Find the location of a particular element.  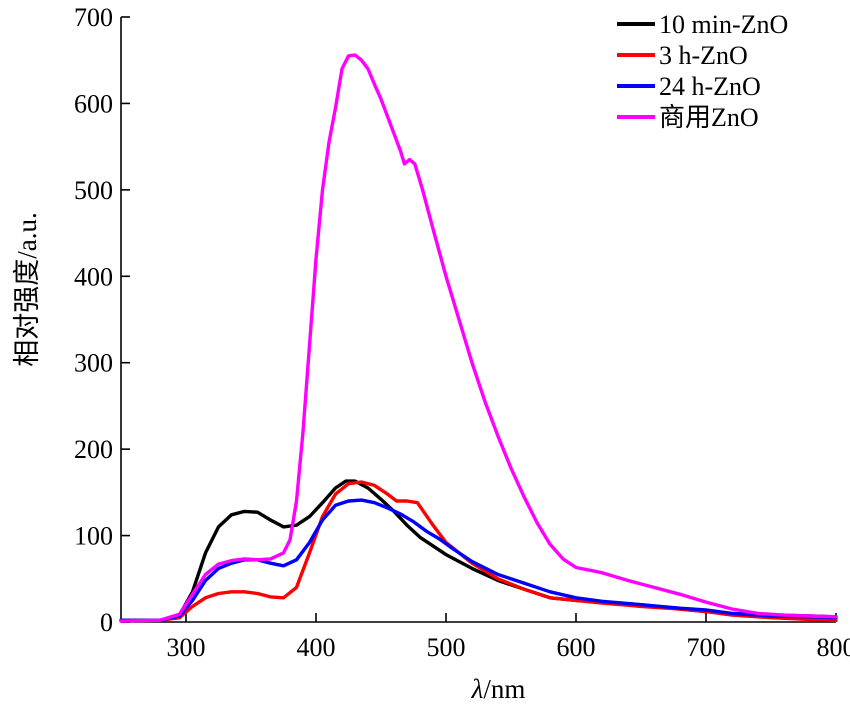

y-tick-label: 100 is located at coordinates (93, 536).